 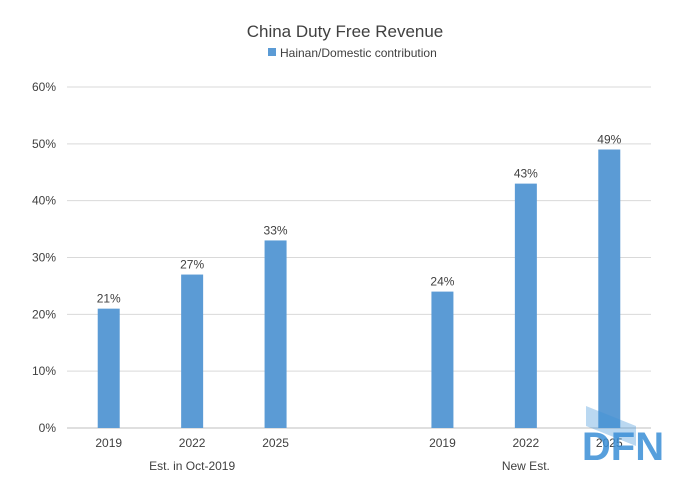 What do you see at coordinates (192, 466) in the screenshot?
I see `group-label: Est. in Oct-2019` at bounding box center [192, 466].